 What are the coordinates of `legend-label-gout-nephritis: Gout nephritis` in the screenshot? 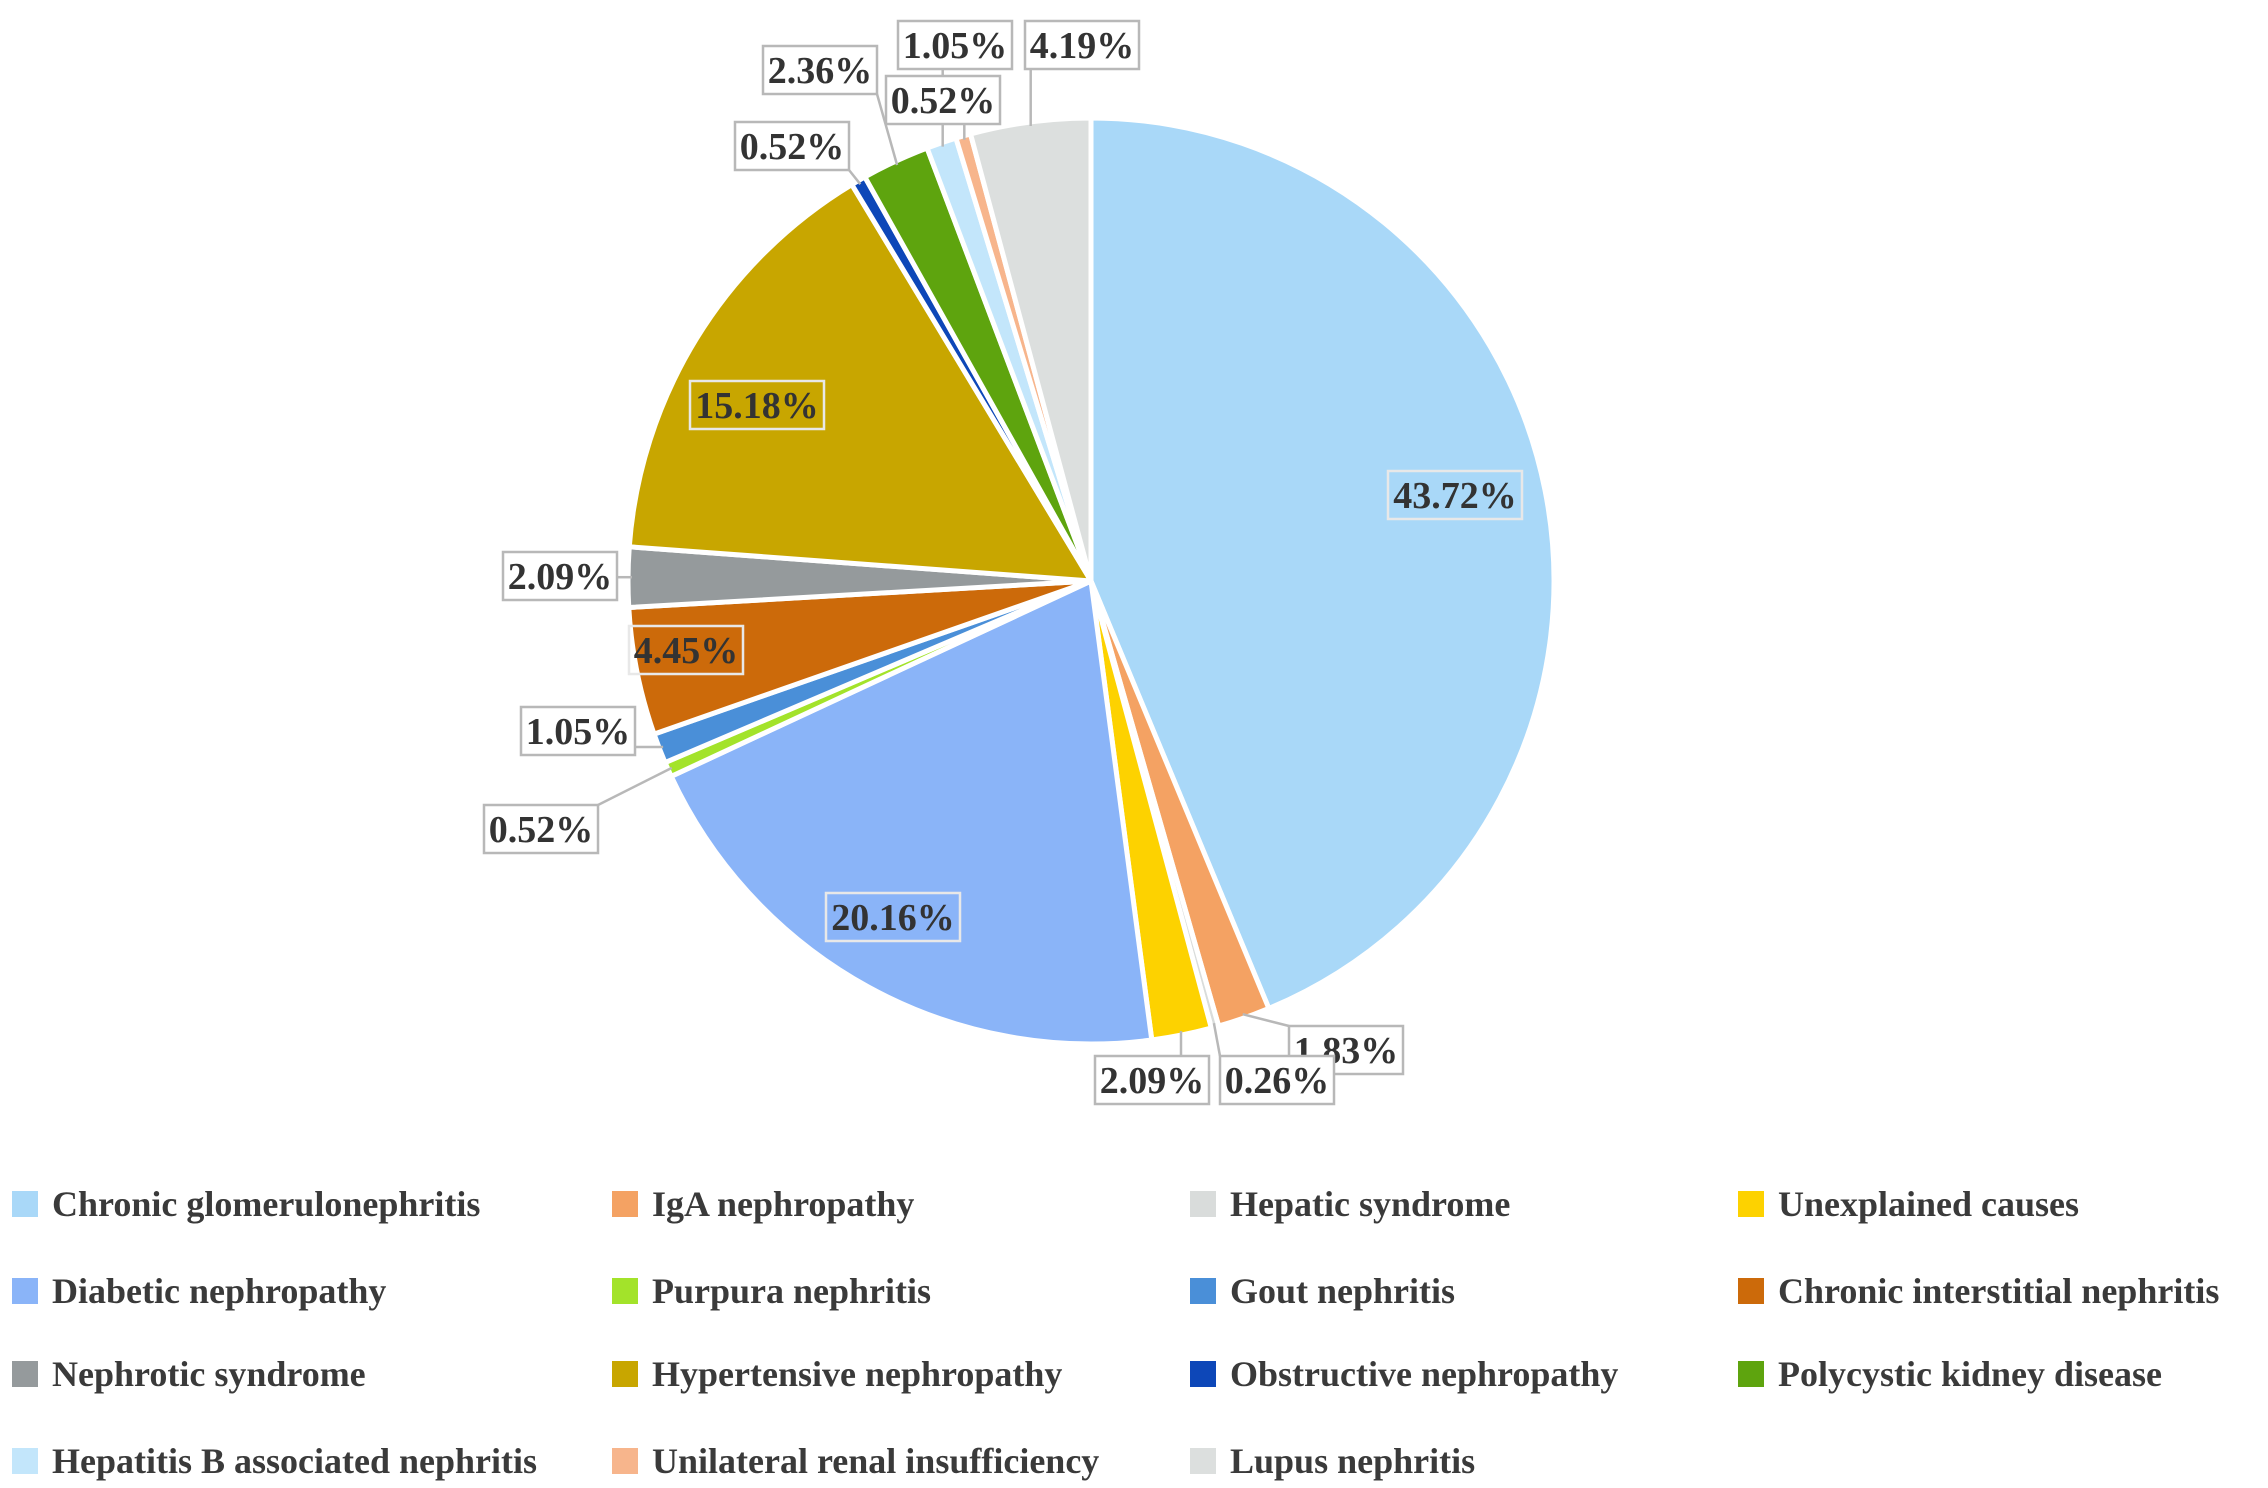 It's located at (1342, 1291).